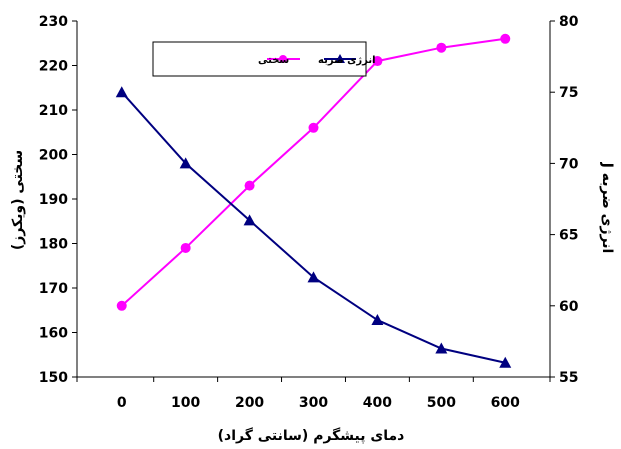 Image resolution: width=621 pixels, height=449 pixels. What do you see at coordinates (53, 156) in the screenshot?
I see `left-tick-label: 200` at bounding box center [53, 156].